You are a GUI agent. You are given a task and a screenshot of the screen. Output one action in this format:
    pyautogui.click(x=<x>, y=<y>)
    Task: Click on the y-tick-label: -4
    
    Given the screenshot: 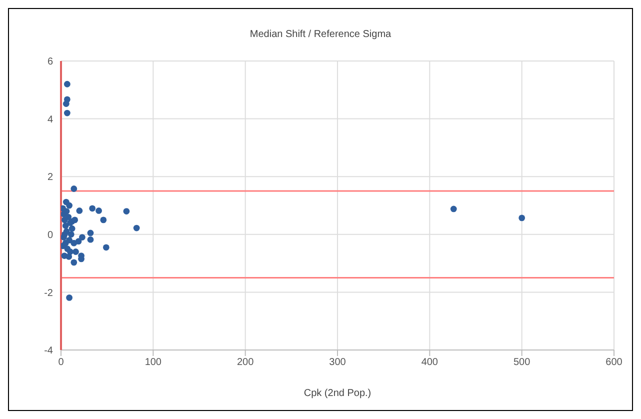 What is the action you would take?
    pyautogui.click(x=49, y=351)
    